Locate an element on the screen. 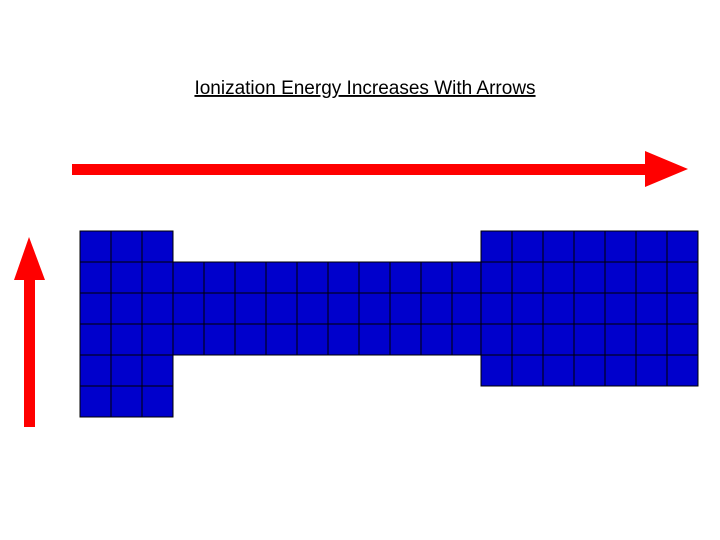 The image size is (720, 540). vertical-arrow is located at coordinates (29, 332).